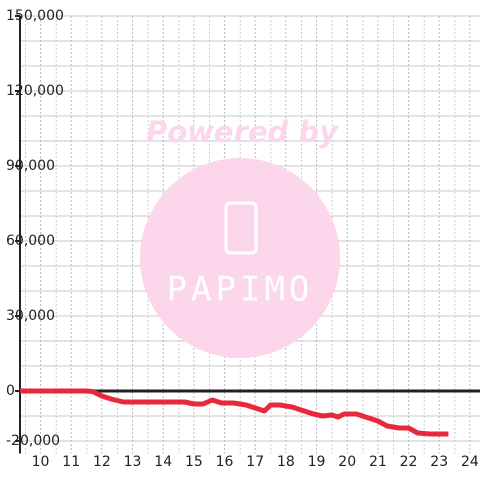  I want to click on x-tick-label: 13, so click(133, 462).